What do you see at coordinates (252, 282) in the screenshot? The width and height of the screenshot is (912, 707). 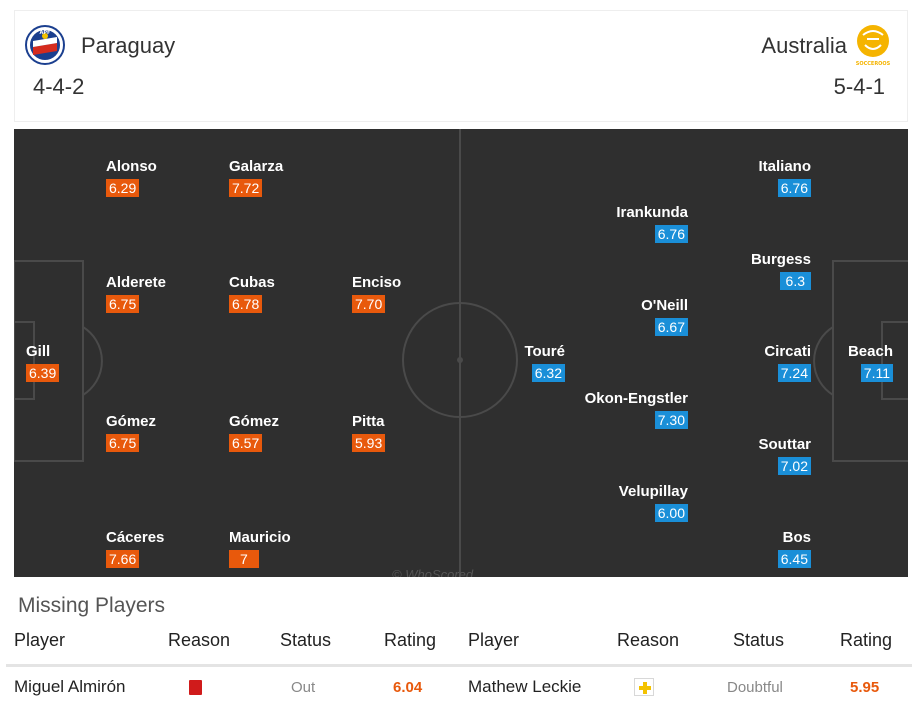 I see `player-name: Cubas` at bounding box center [252, 282].